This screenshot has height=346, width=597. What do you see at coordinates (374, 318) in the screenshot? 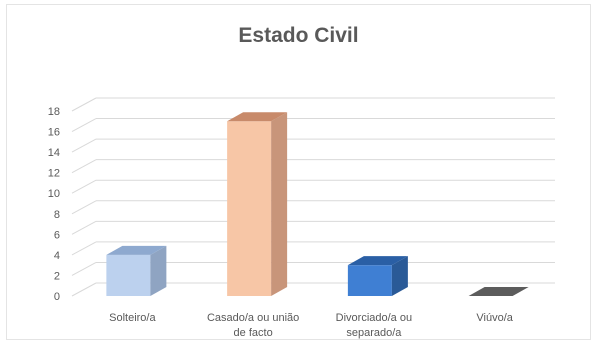
I see `x-category-label-2-0: Divorciado/a ou` at bounding box center [374, 318].